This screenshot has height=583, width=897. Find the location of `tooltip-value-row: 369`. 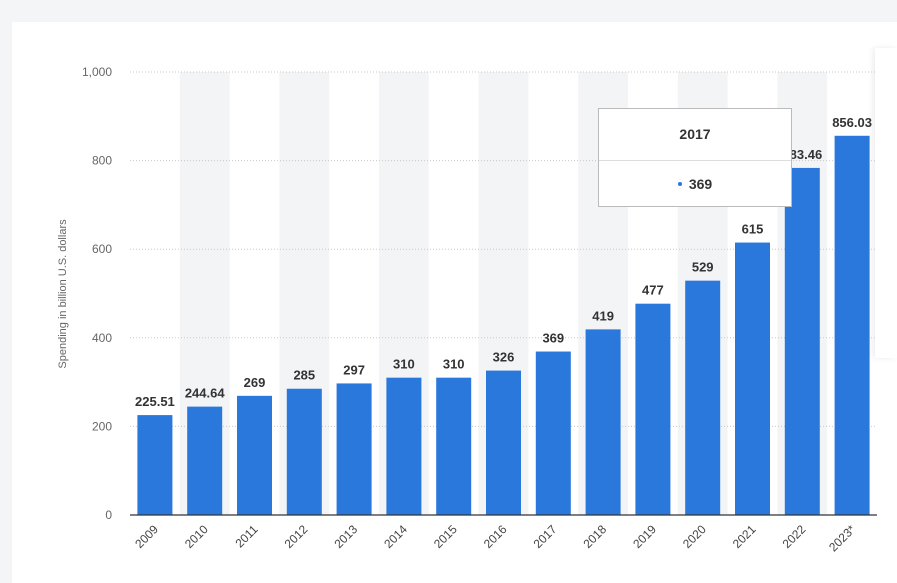

tooltip-value-row: 369 is located at coordinates (695, 184).